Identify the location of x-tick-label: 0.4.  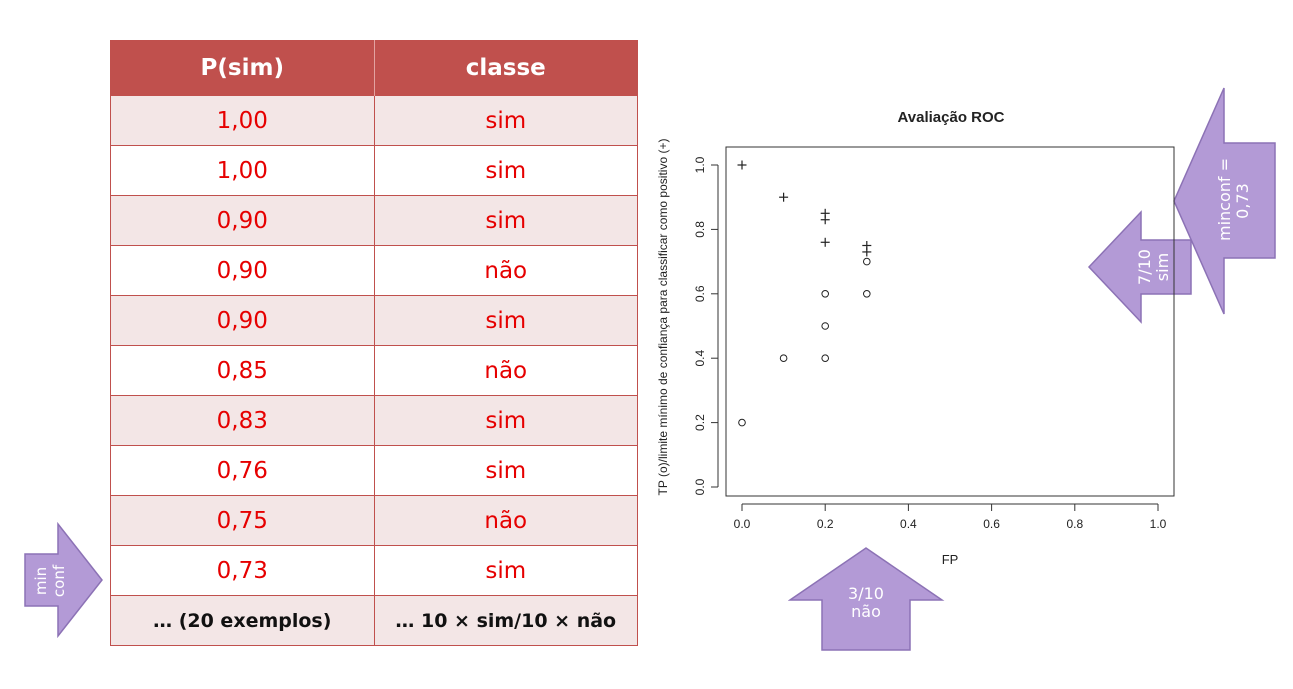
(908, 524).